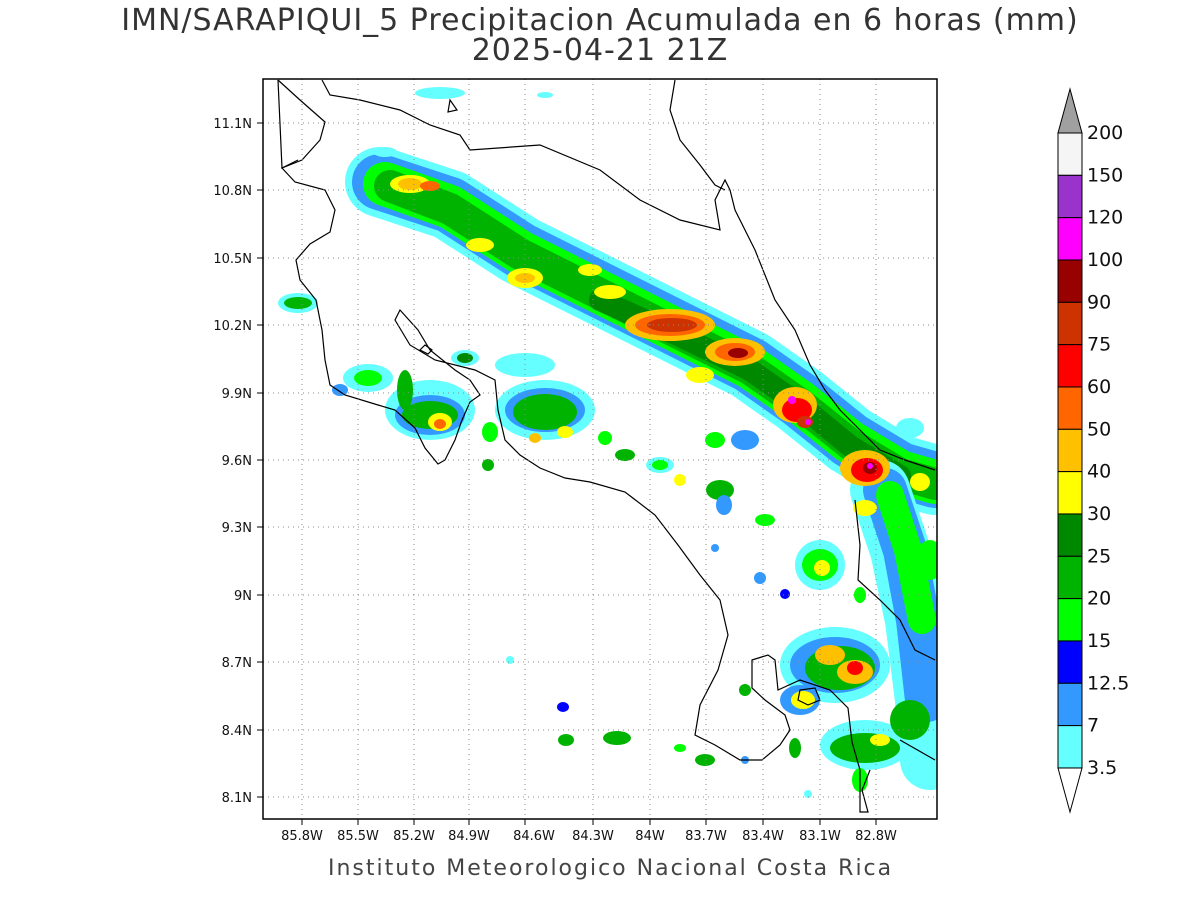  What do you see at coordinates (237, 394) in the screenshot?
I see `lat-label: 9.9N` at bounding box center [237, 394].